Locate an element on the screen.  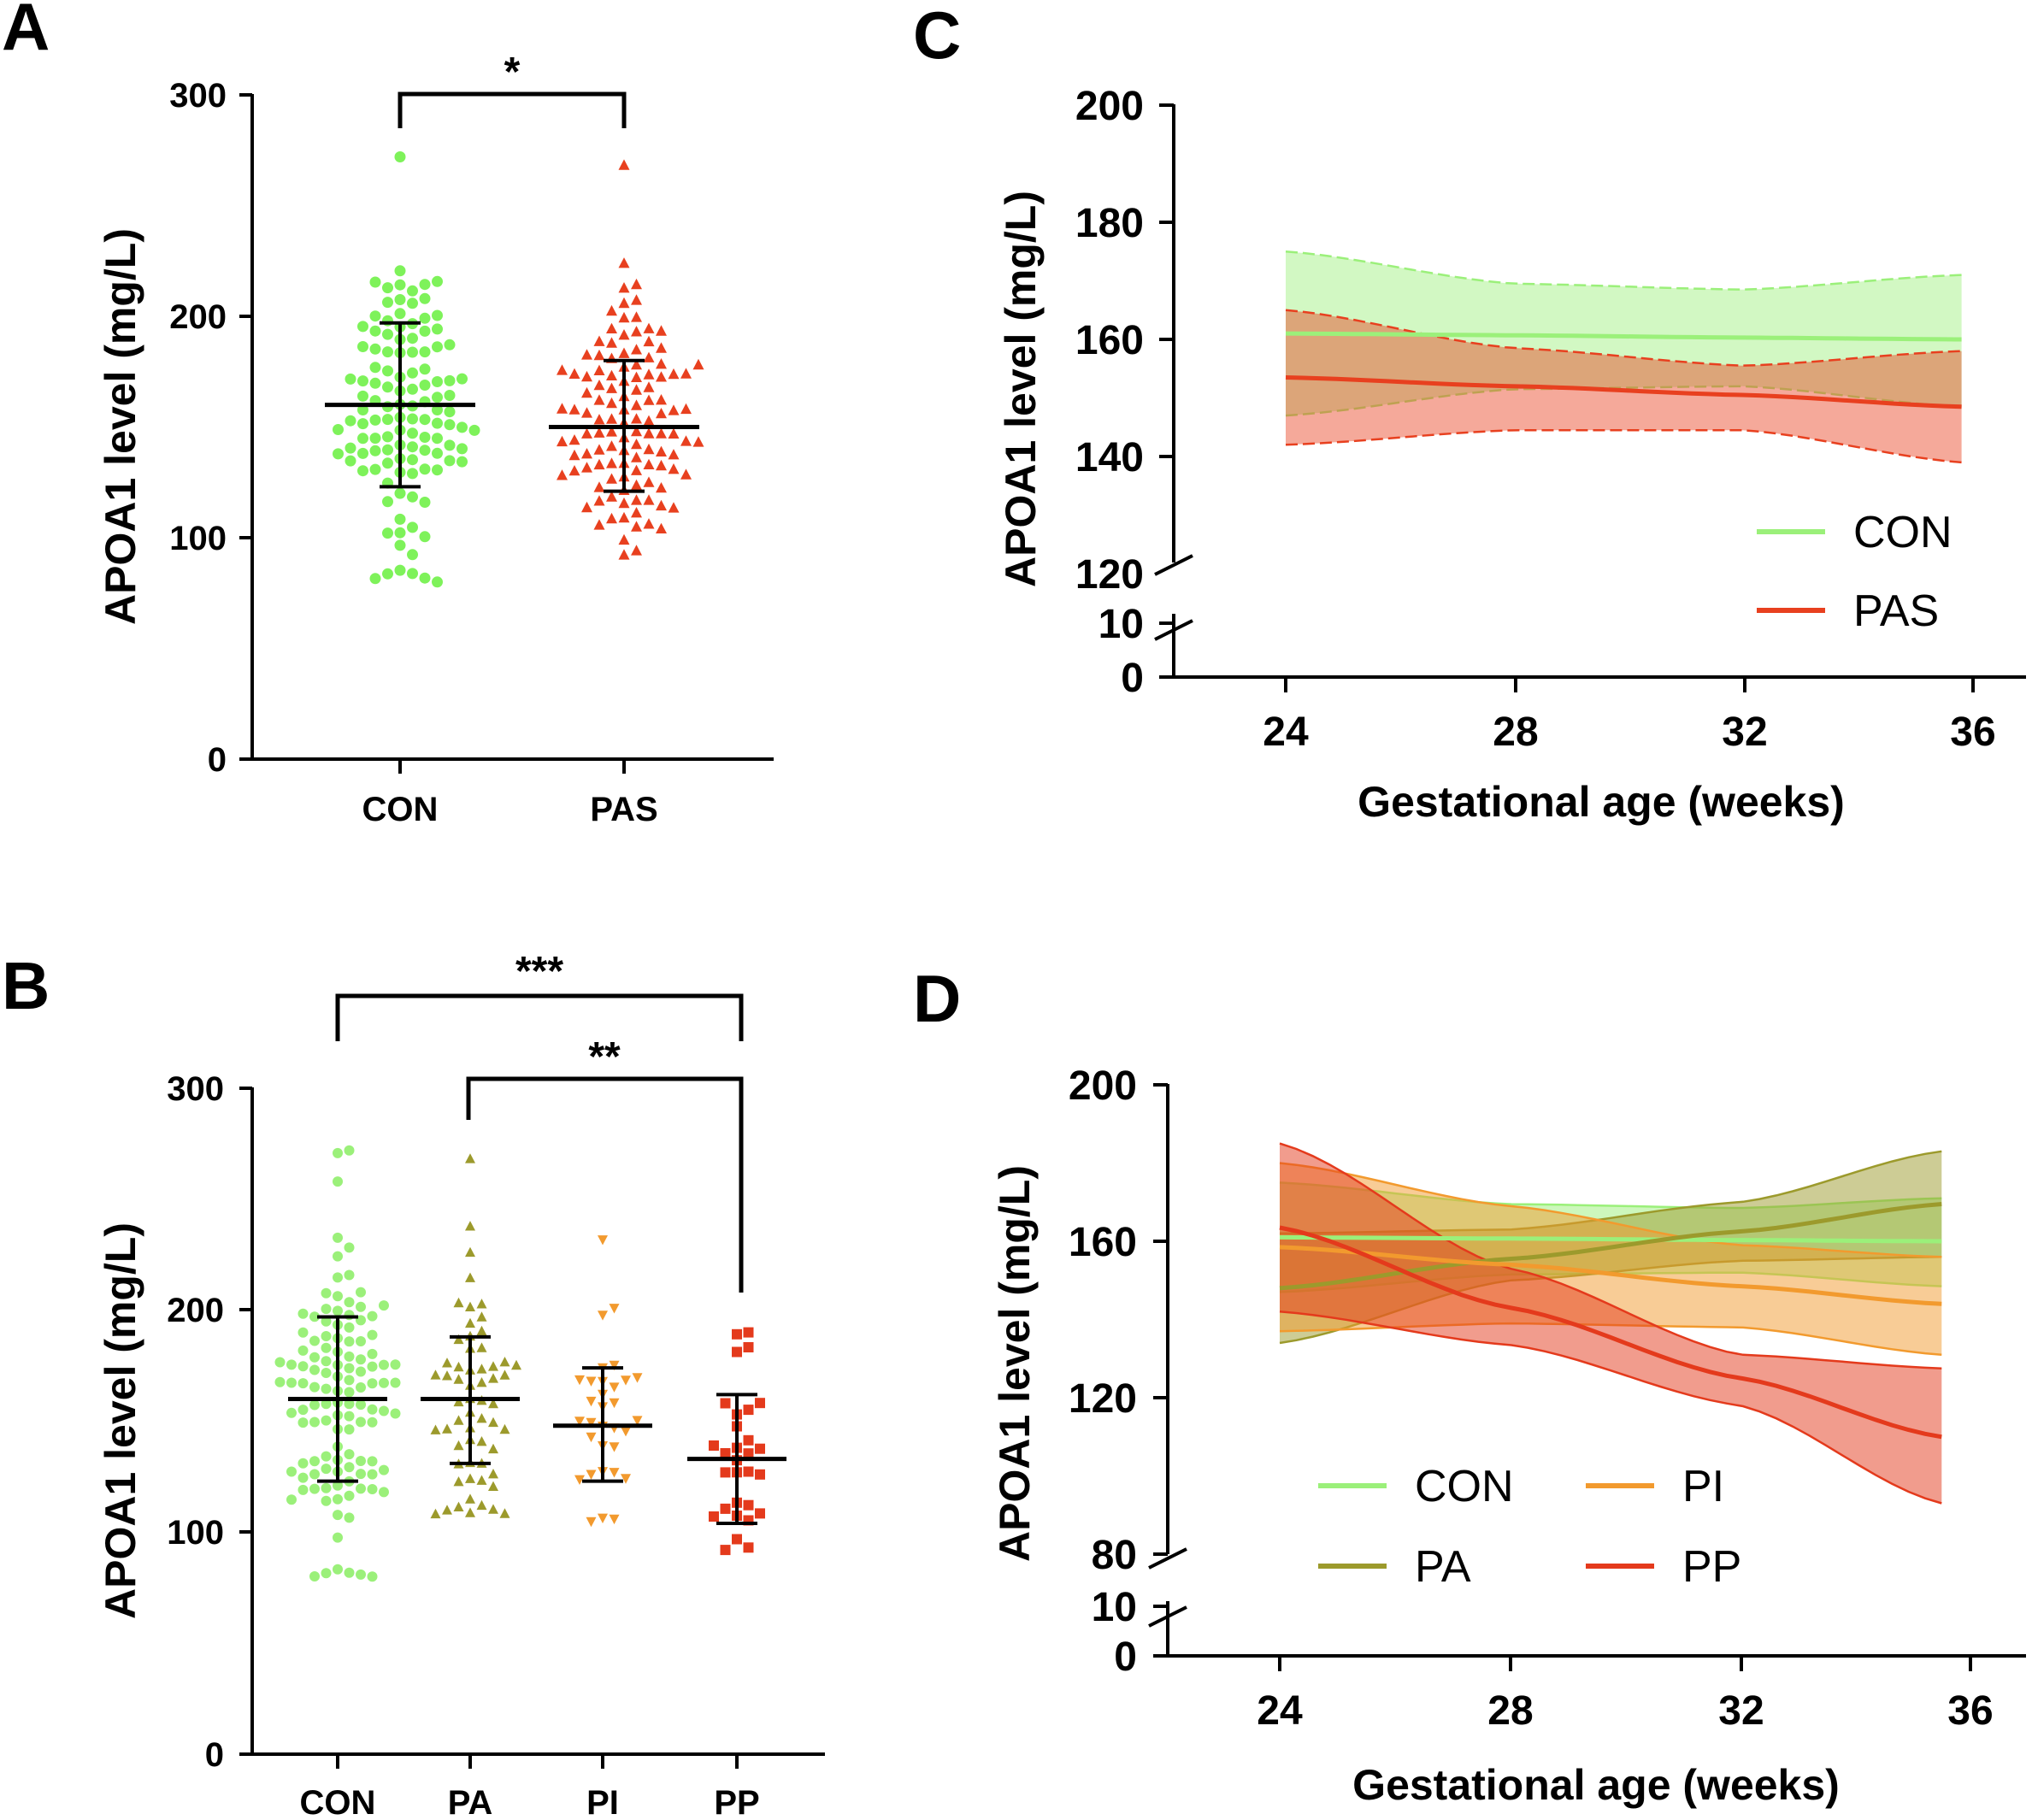
panel-c-legend: CON PAS is located at coordinates (1854, 572).